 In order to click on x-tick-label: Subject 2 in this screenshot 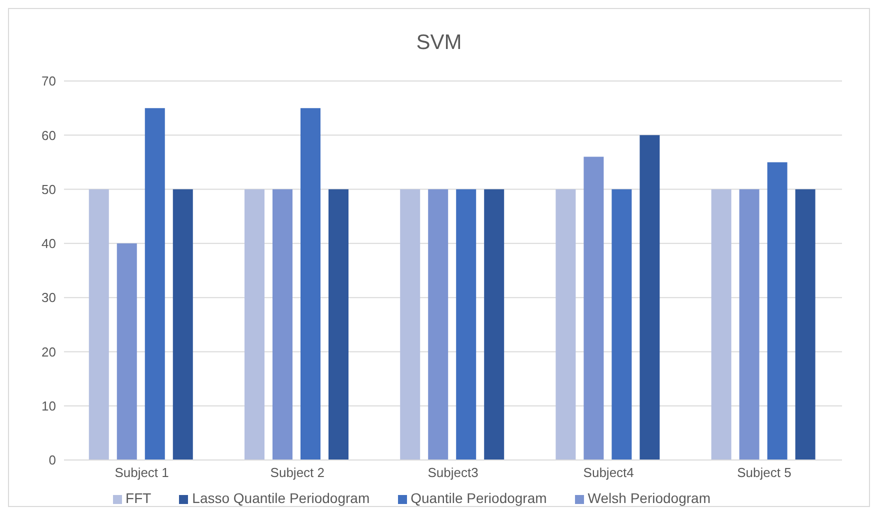, I will do `click(297, 472)`.